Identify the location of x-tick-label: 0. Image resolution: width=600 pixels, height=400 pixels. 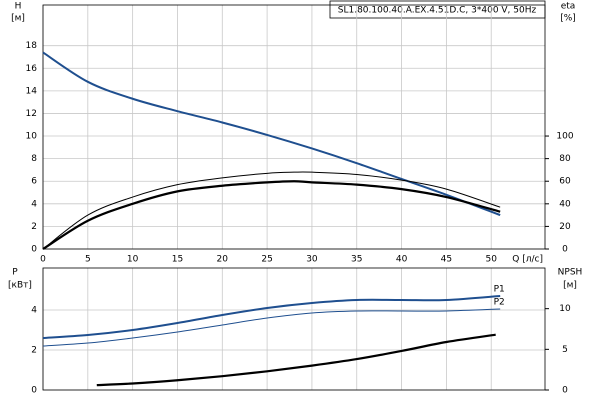
(43, 260).